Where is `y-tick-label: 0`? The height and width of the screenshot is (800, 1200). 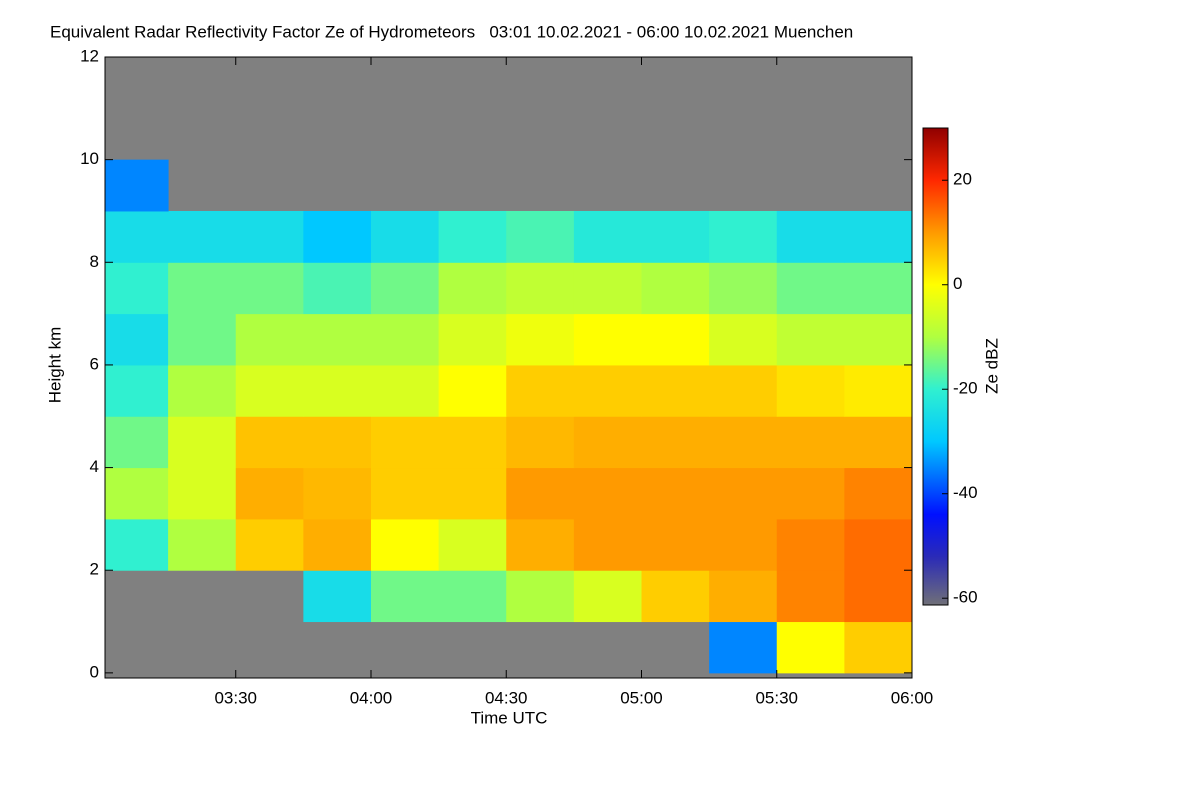
y-tick-label: 0 is located at coordinates (94, 671).